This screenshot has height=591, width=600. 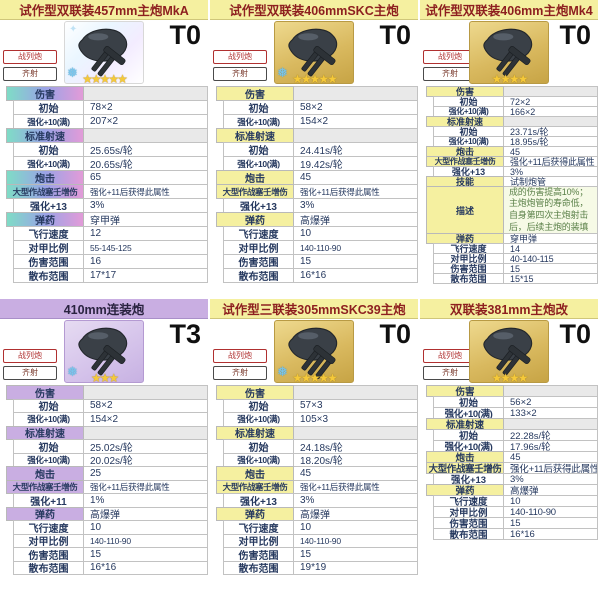 I want to click on equipment-title-bar: 试作型双联装406mmSKC主炮, so click(x=314, y=10).